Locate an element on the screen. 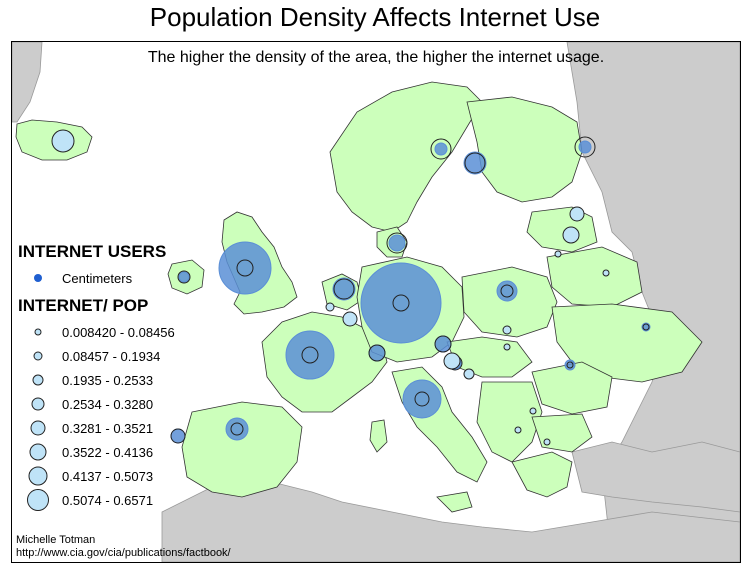 Image resolution: width=750 pixels, height=565 pixels. poland-shape is located at coordinates (509, 302).